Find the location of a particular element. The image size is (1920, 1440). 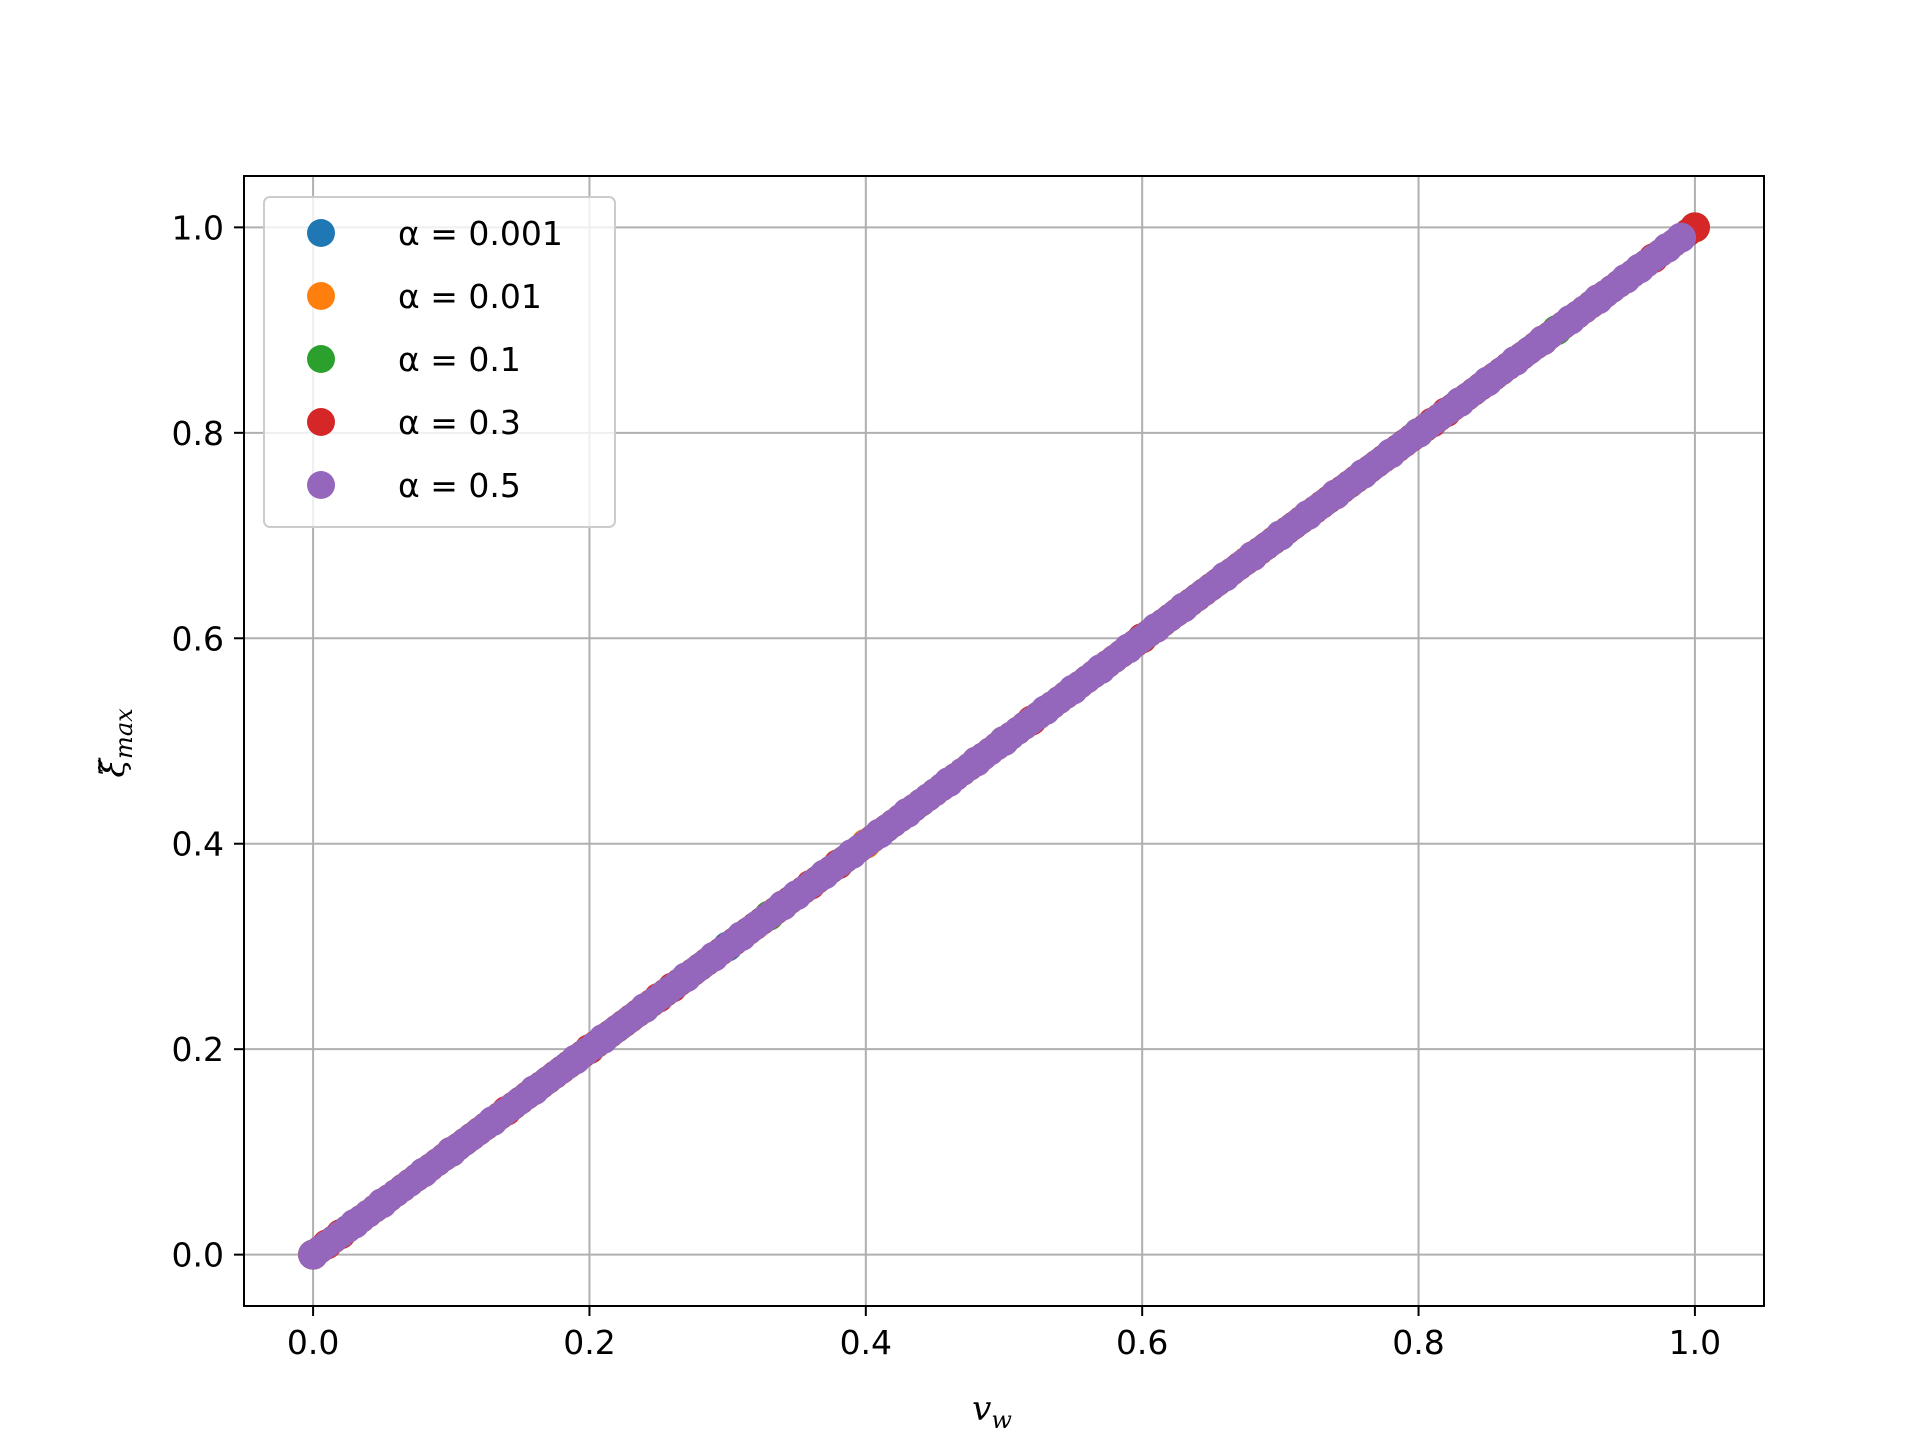

legend-label: α = 0.5 is located at coordinates (459, 485).